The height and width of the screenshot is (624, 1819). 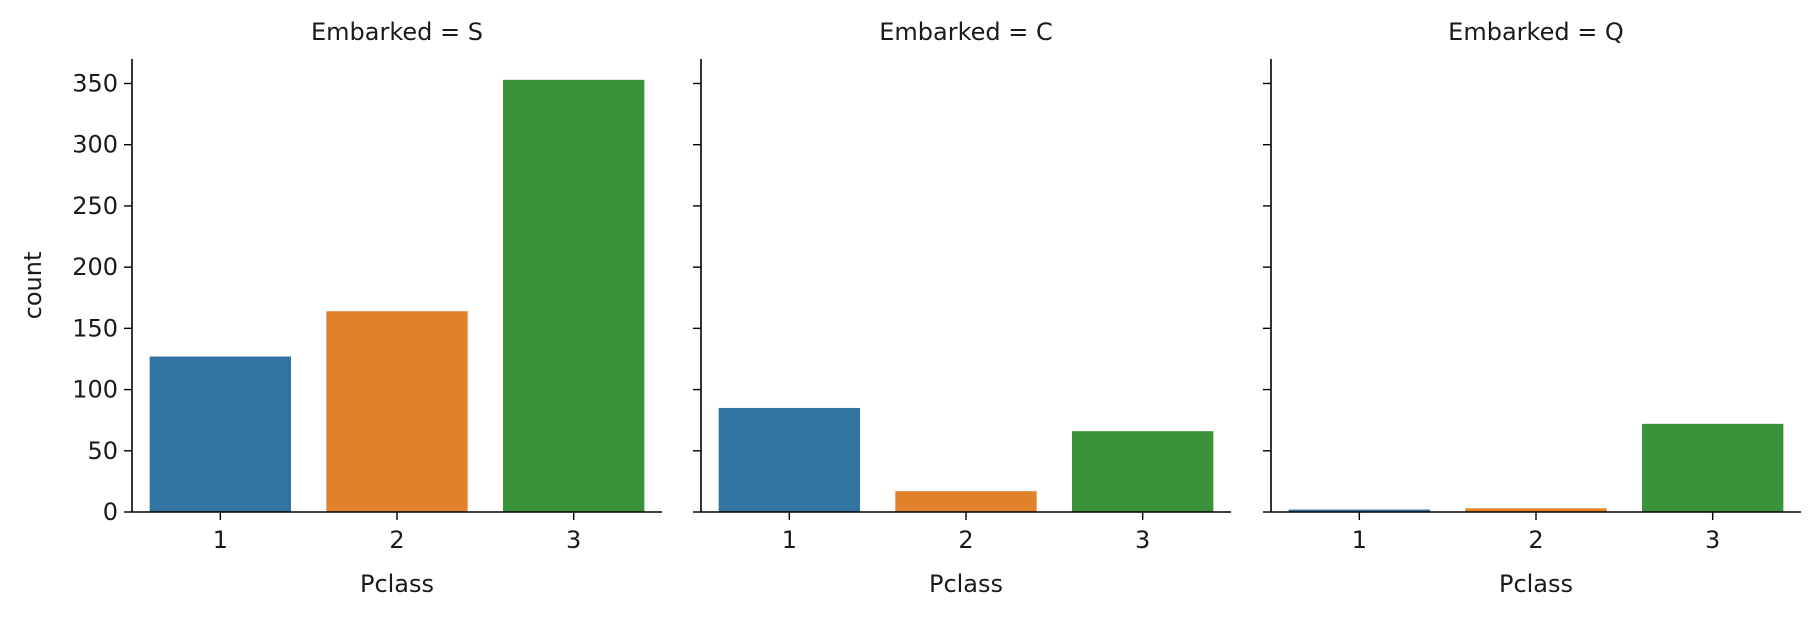 What do you see at coordinates (1536, 32) in the screenshot?
I see `panel-title: Embarked = Q` at bounding box center [1536, 32].